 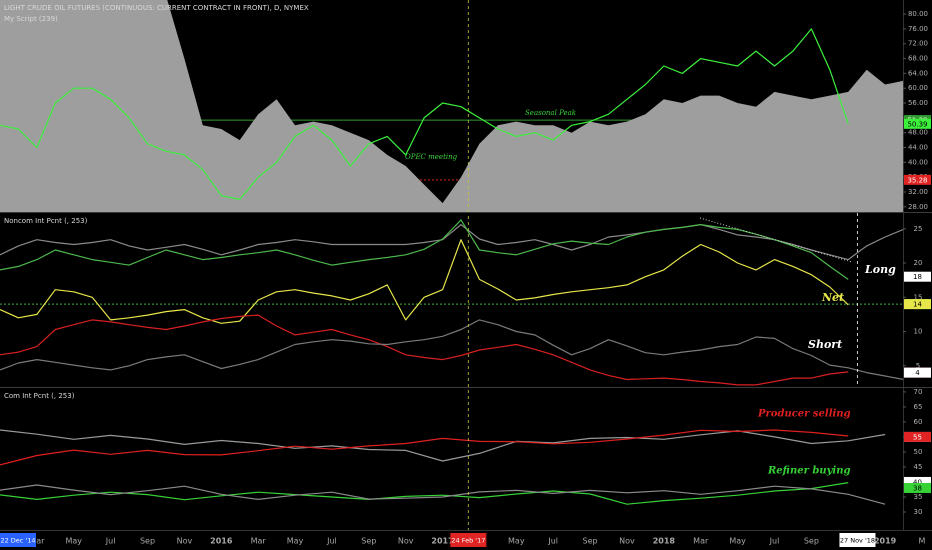 I want to click on pane-title: Com Int Pcnt (, 253), so click(x=39, y=396).